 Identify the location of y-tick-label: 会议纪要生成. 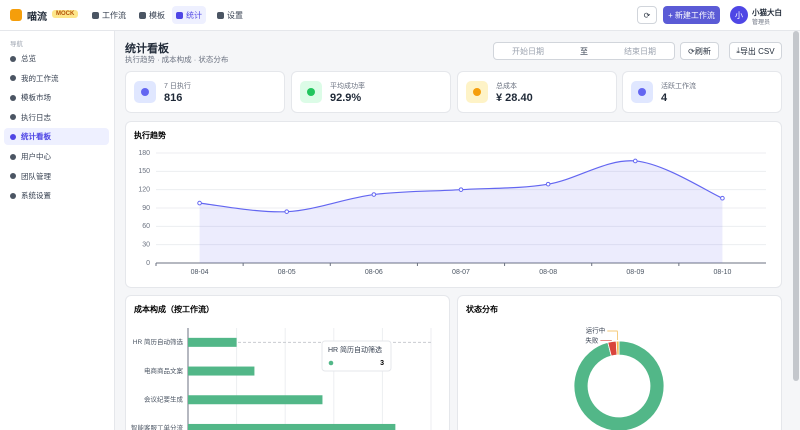
(164, 398).